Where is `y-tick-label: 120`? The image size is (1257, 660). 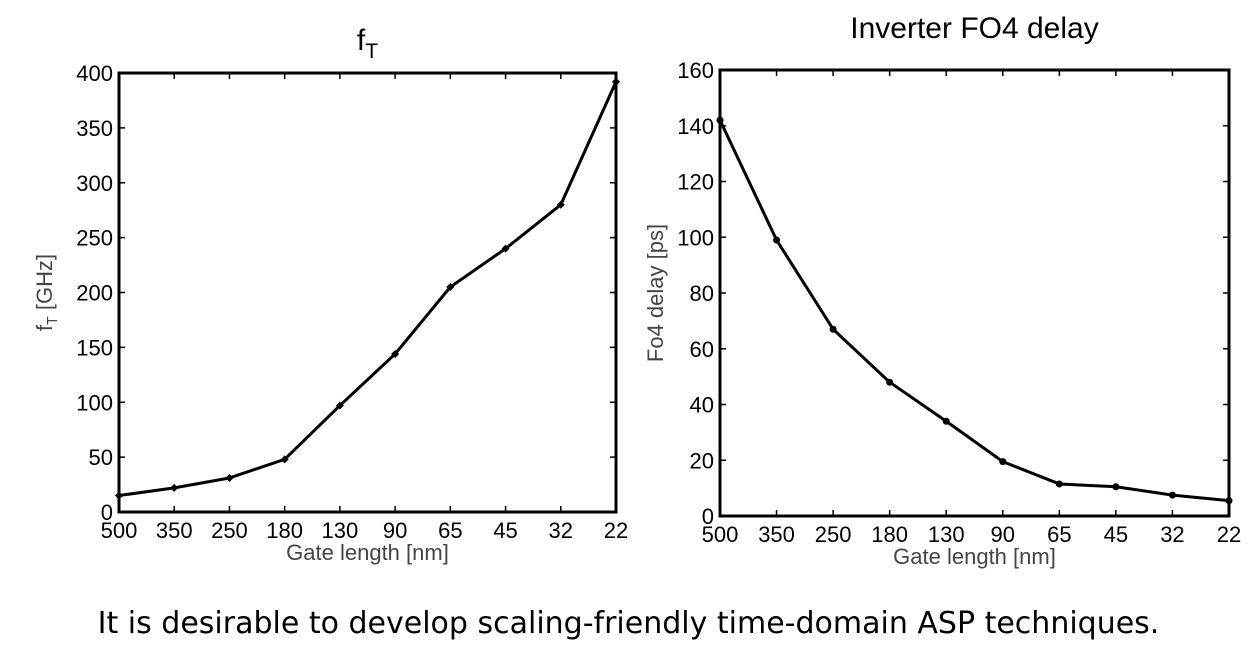
y-tick-label: 120 is located at coordinates (695, 182).